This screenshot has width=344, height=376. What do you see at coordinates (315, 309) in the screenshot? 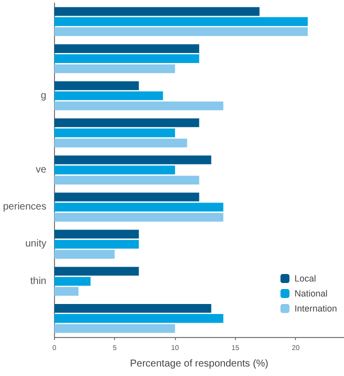
I see `legend-label: Internation` at bounding box center [315, 309].